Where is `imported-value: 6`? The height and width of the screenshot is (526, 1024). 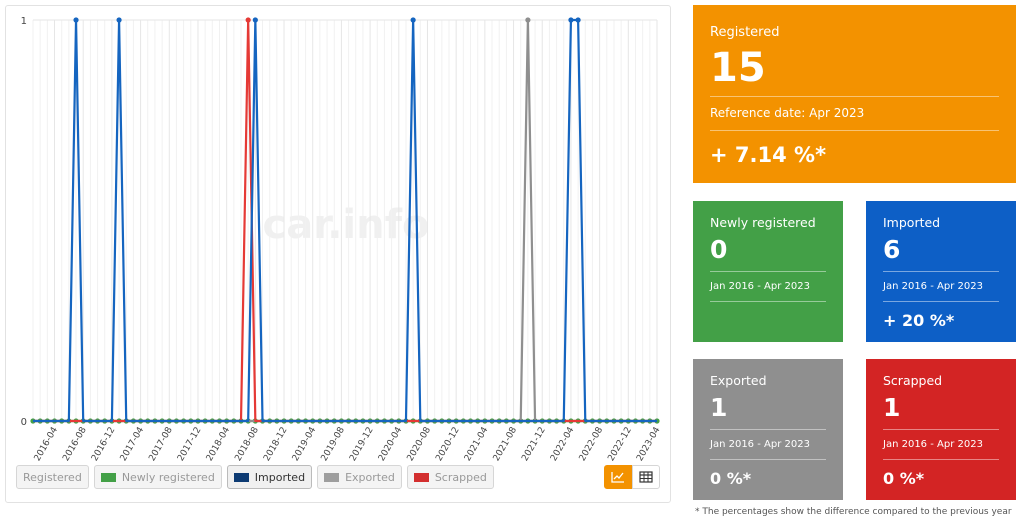
imported-value: 6 is located at coordinates (892, 249).